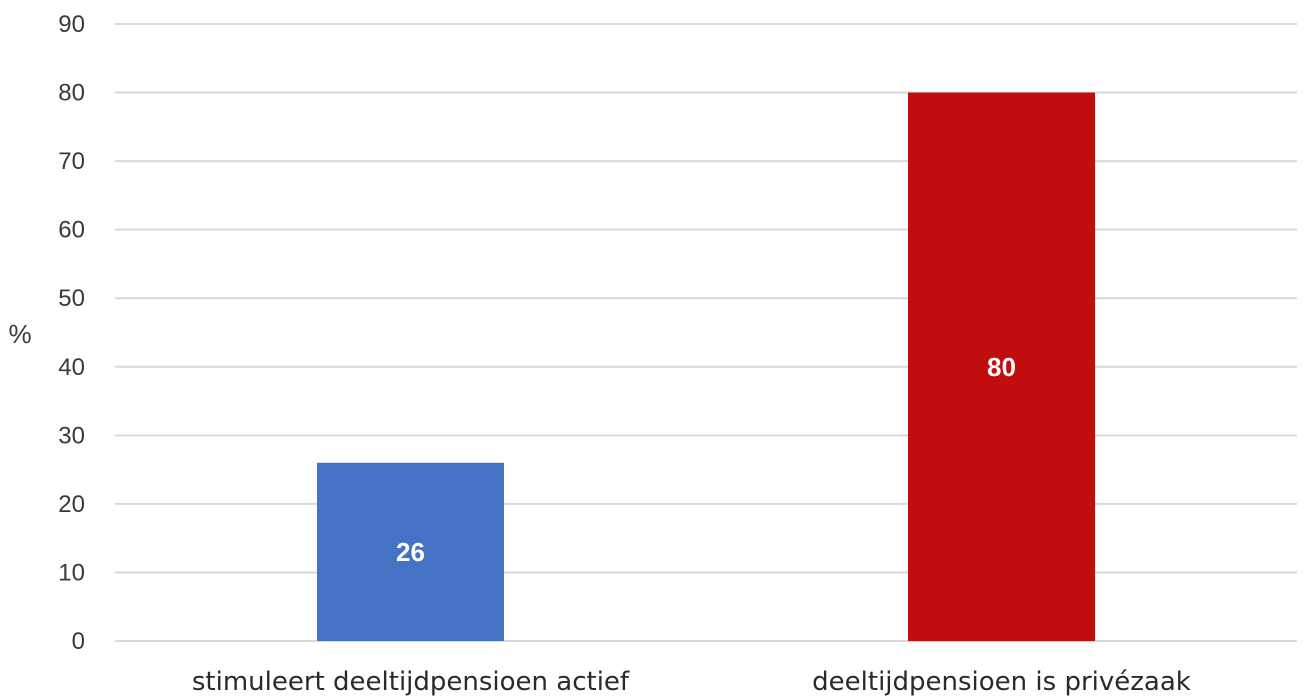 The width and height of the screenshot is (1305, 700). I want to click on y-tick-label: 40, so click(71, 367).